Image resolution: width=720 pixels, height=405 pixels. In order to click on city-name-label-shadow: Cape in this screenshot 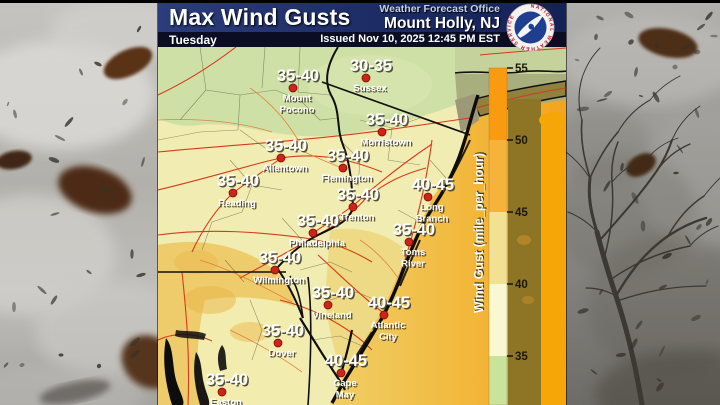, I will do `click(346, 384)`.